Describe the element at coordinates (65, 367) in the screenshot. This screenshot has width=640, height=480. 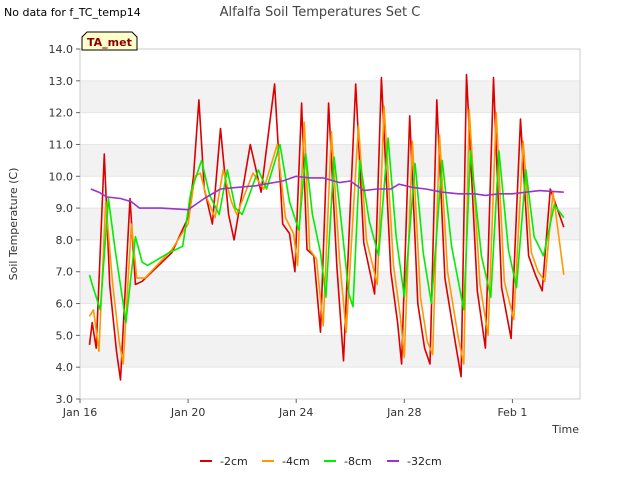
I see `y-tick-label: 4.0` at that location.